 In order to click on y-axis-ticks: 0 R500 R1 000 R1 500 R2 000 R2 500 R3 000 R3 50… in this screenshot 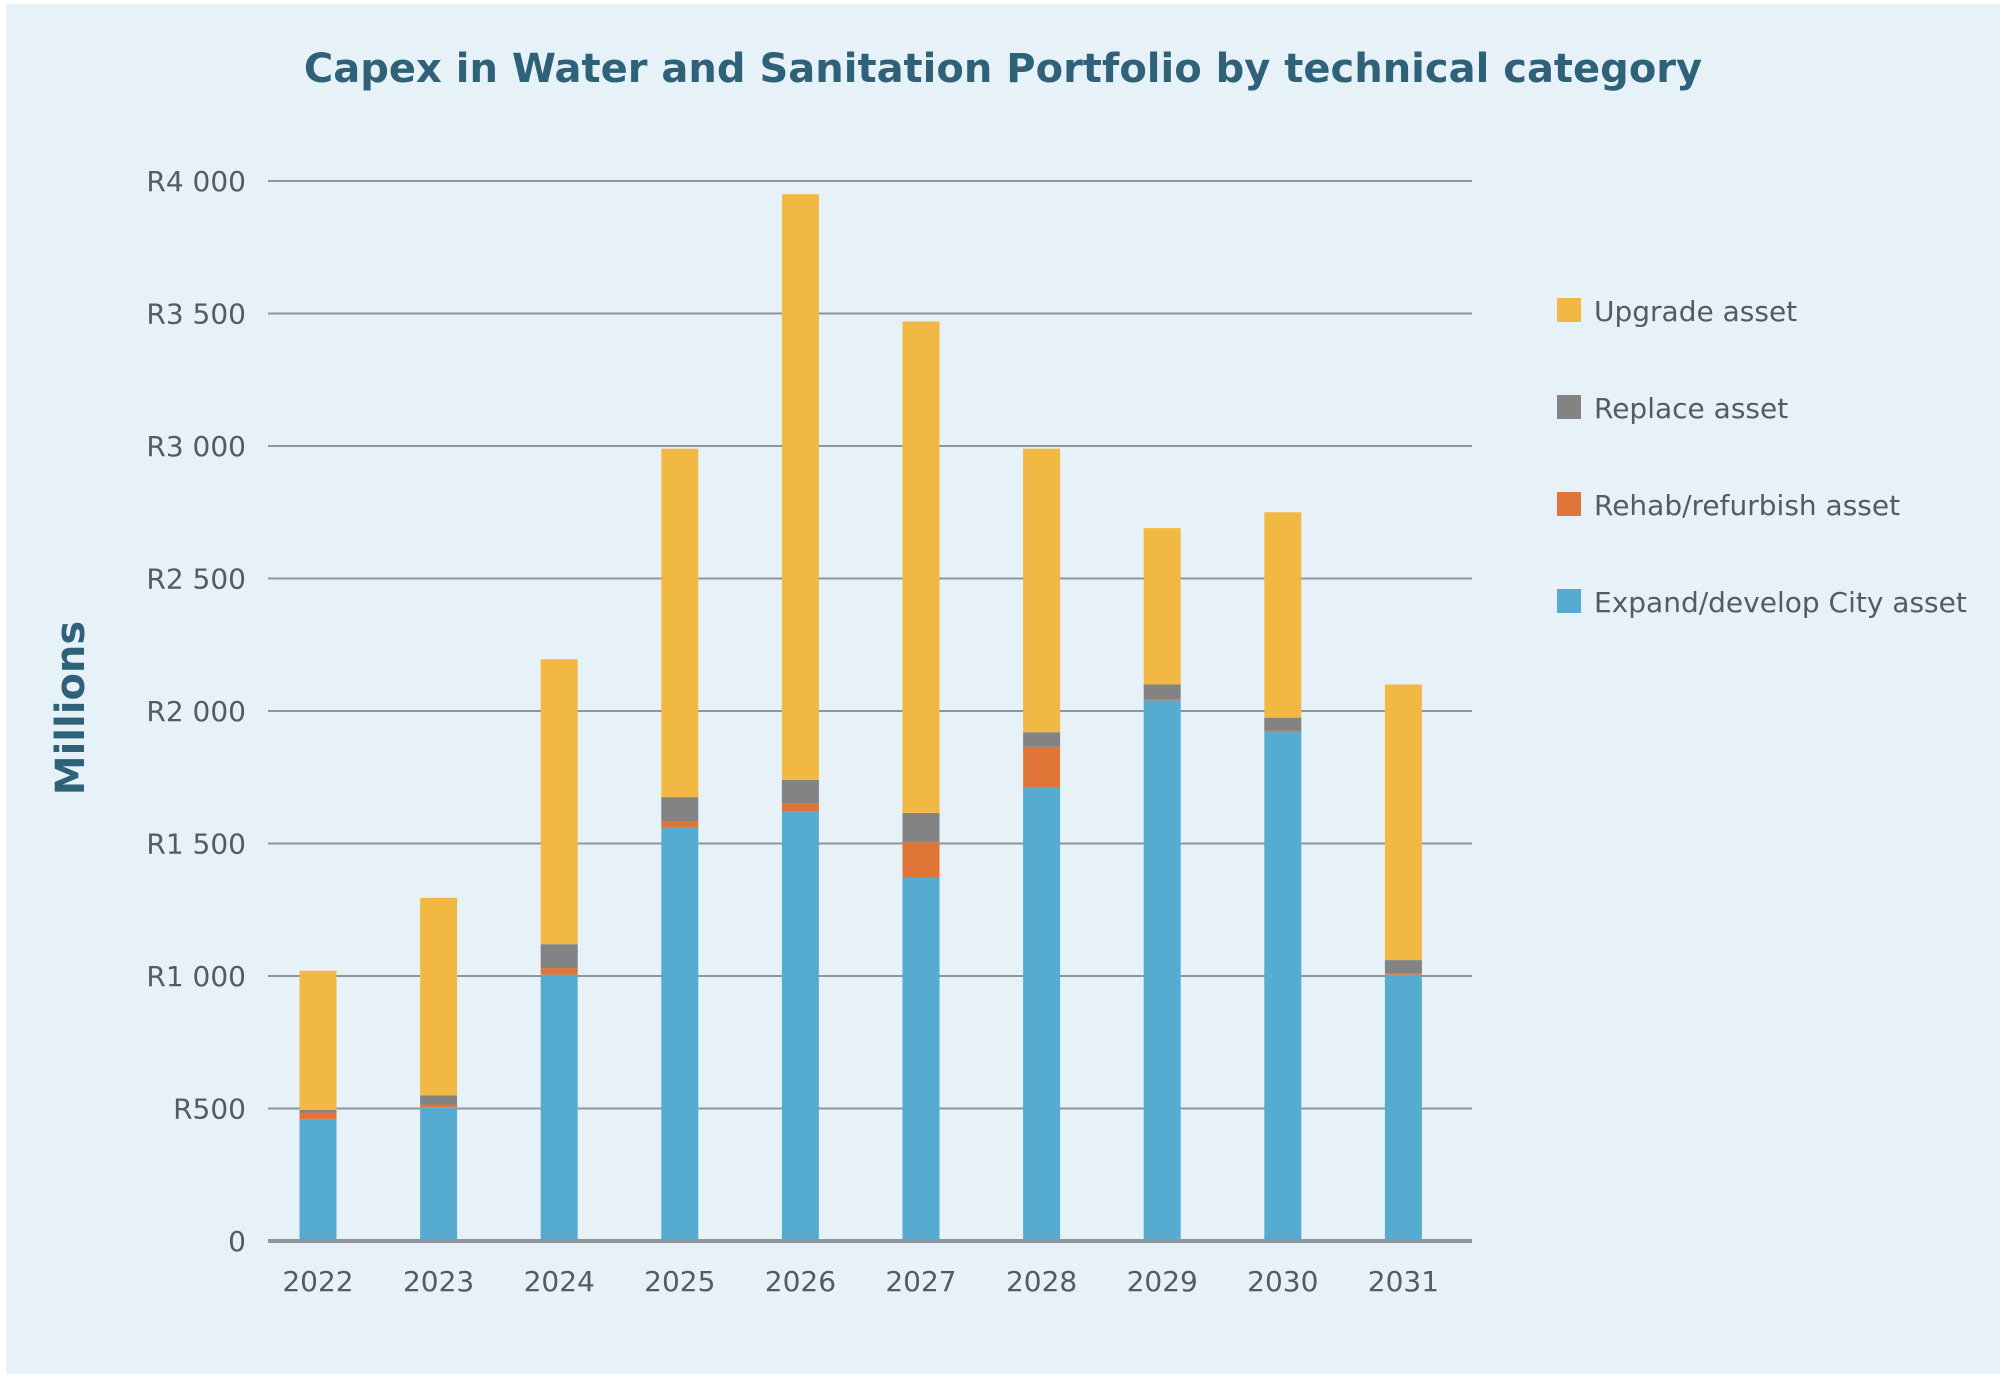, I will do `click(196, 711)`.